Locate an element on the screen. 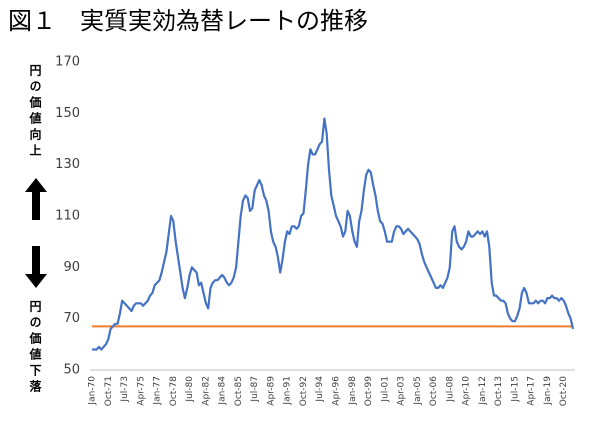 This screenshot has height=429, width=600. y-tick-label: 50 is located at coordinates (71, 370).